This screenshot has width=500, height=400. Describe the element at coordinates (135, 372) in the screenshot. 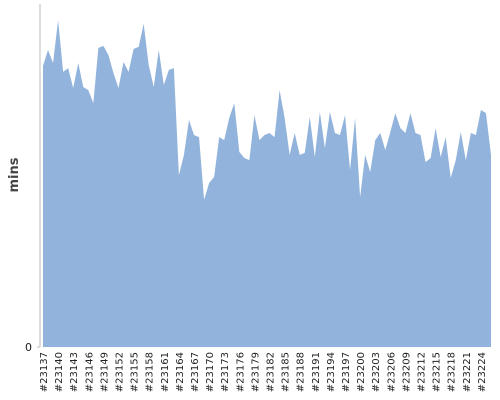

I see `x-tick-label: #23155` at that location.